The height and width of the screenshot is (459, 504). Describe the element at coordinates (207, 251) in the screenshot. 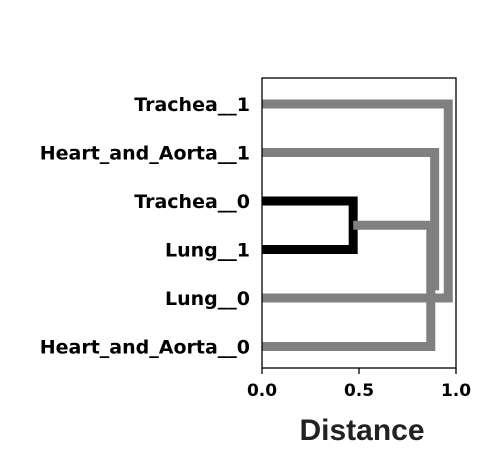

I see `leaf-label: Lung__1` at that location.